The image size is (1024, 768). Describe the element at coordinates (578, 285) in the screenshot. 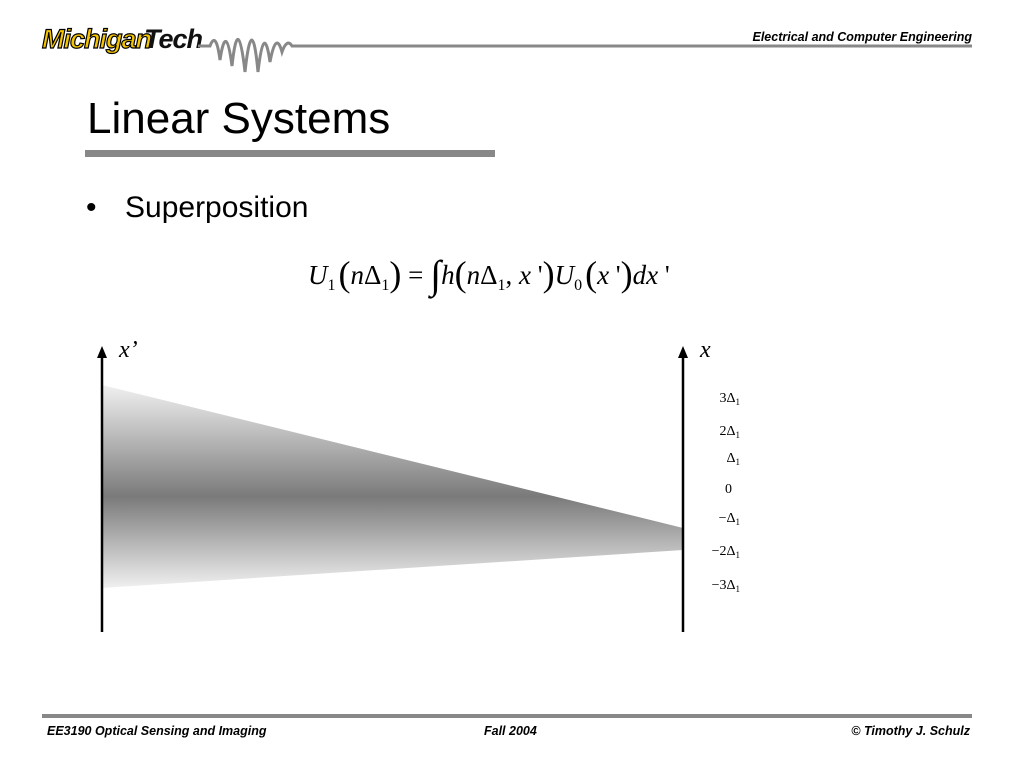

I see `eq-sub: 0` at that location.